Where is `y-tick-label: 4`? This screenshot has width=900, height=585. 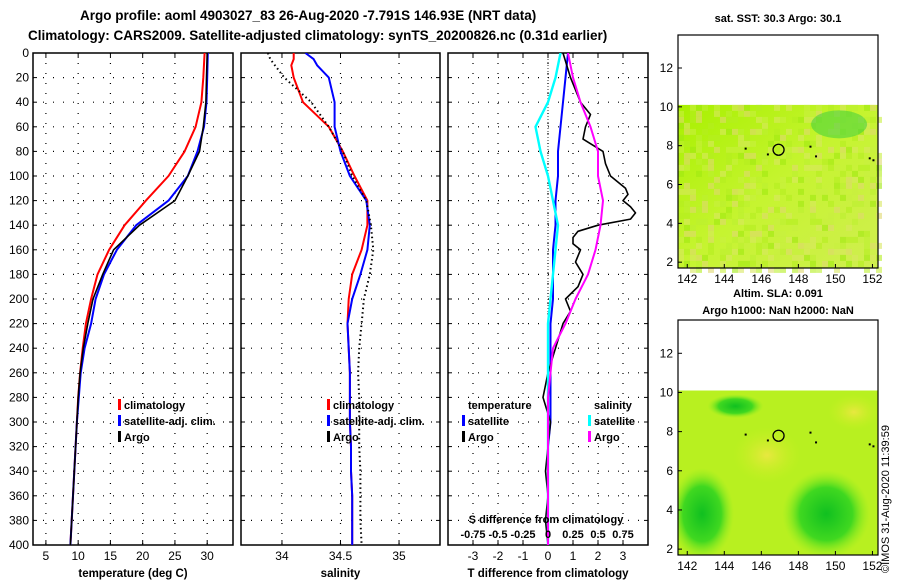
y-tick-label: 4 is located at coordinates (669, 510).